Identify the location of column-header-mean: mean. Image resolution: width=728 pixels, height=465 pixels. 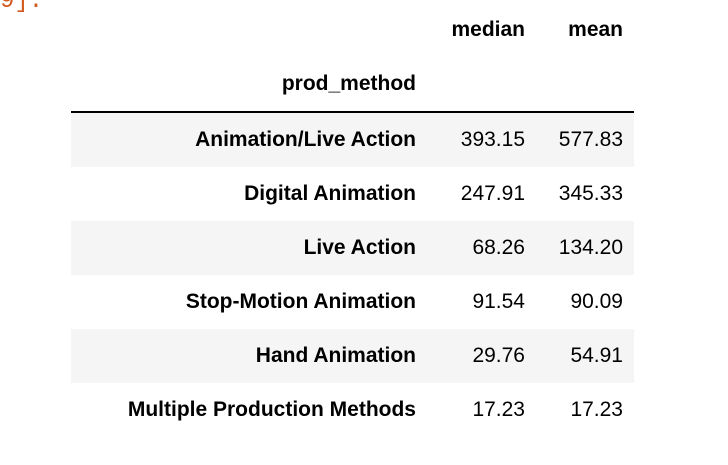
(595, 29).